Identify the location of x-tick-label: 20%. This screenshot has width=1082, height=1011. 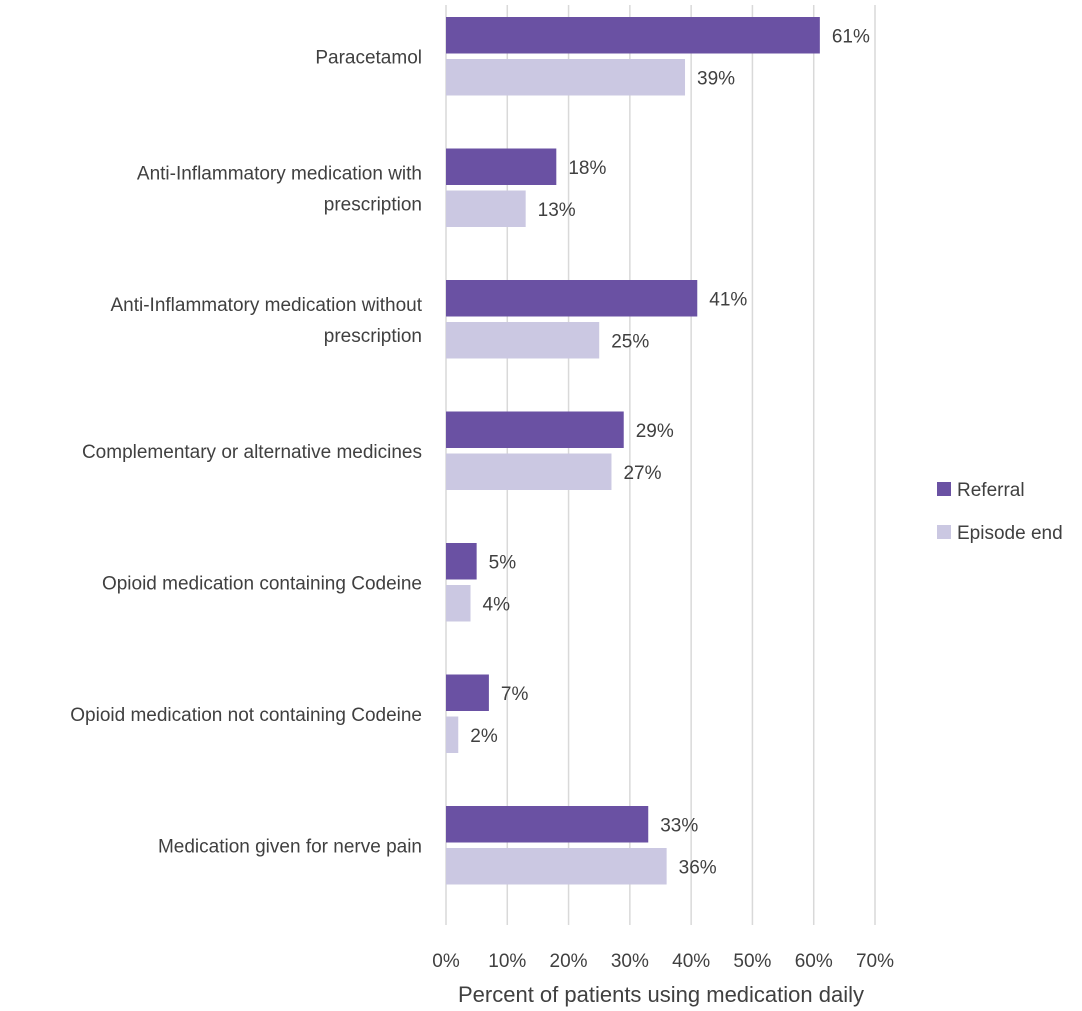
(569, 961).